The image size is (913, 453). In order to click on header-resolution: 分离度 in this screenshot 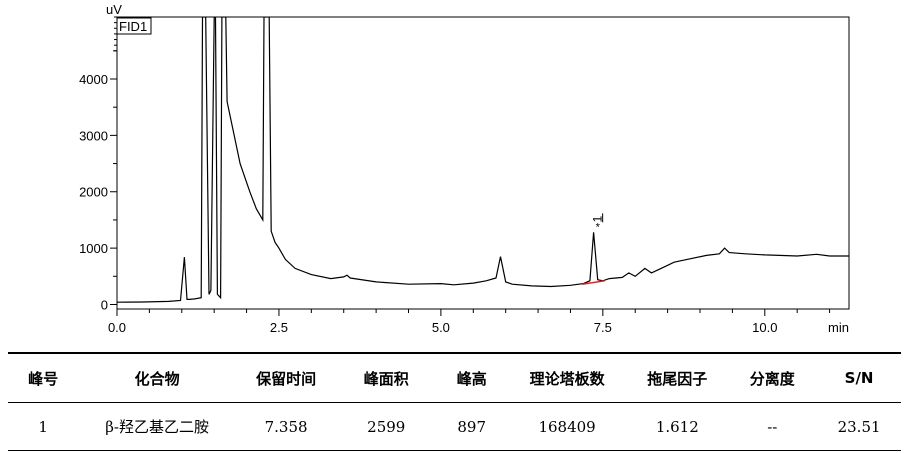, I will do `click(772, 377)`.